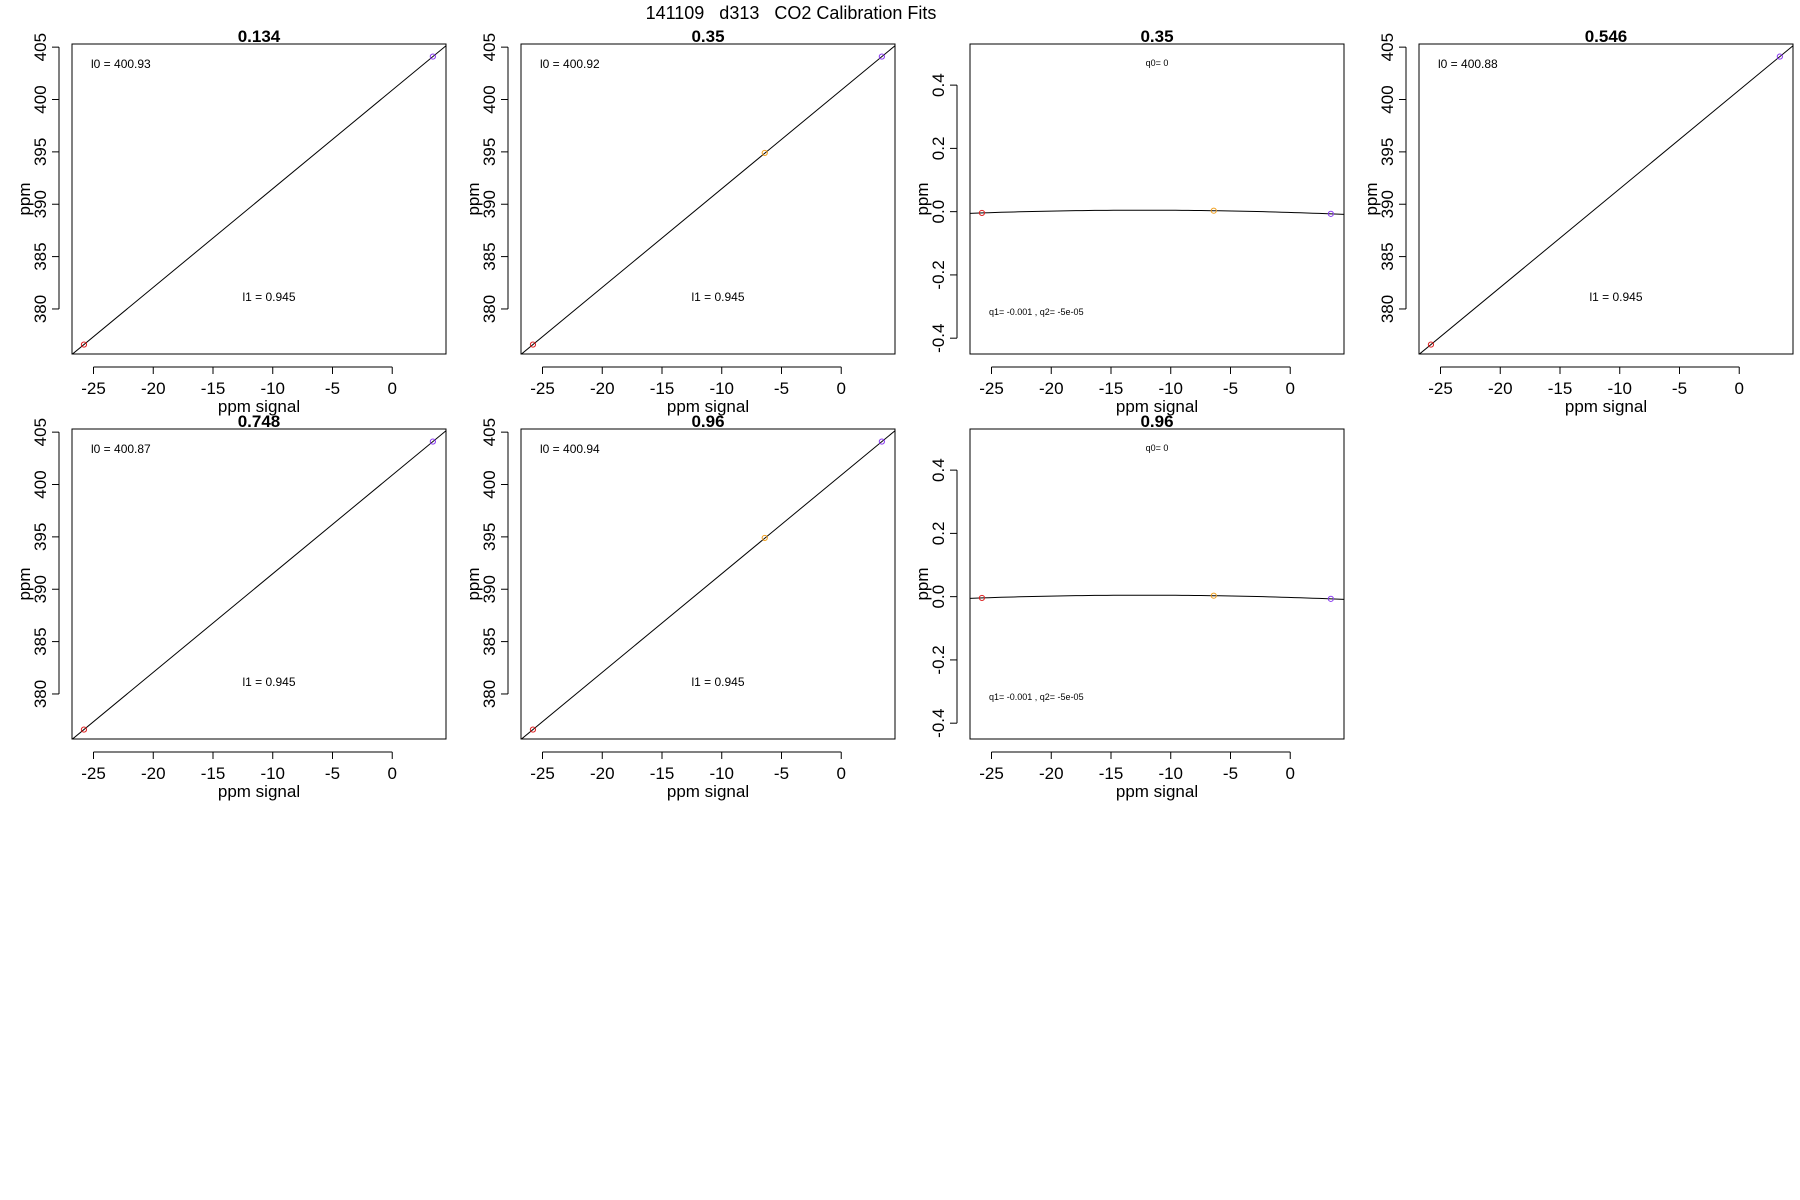 The image size is (1800, 1200). Describe the element at coordinates (121, 64) in the screenshot. I see `fit-annotation: l0 = 400.93` at that location.